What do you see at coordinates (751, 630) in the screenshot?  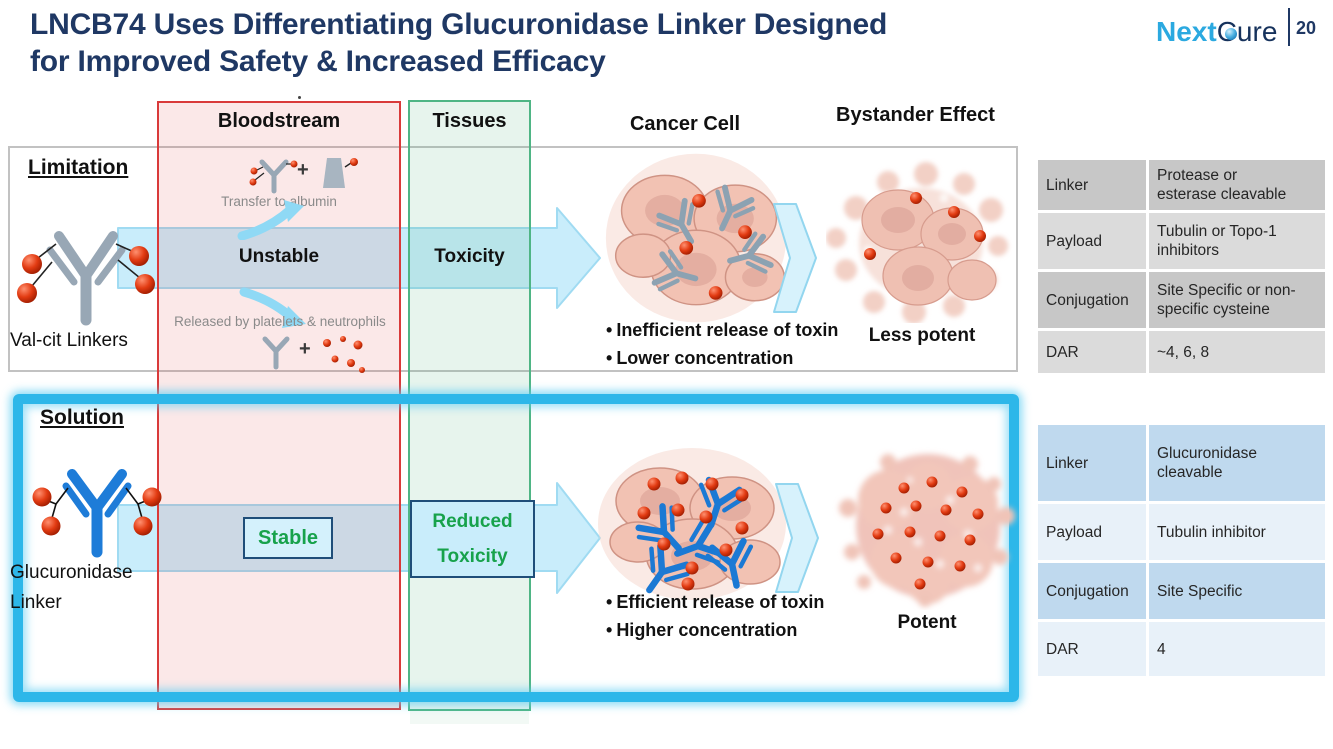 I see `bullet-item: Higher concentration` at bounding box center [751, 630].